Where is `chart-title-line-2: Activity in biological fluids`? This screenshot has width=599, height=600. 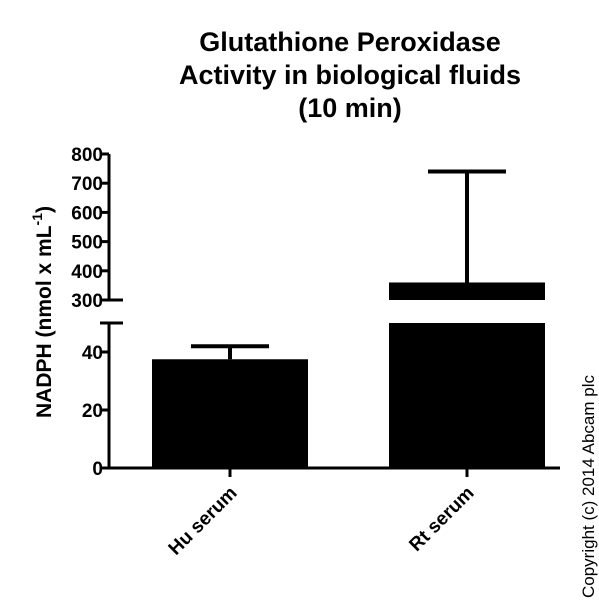 chart-title-line-2: Activity in biological fluids is located at coordinates (350, 75).